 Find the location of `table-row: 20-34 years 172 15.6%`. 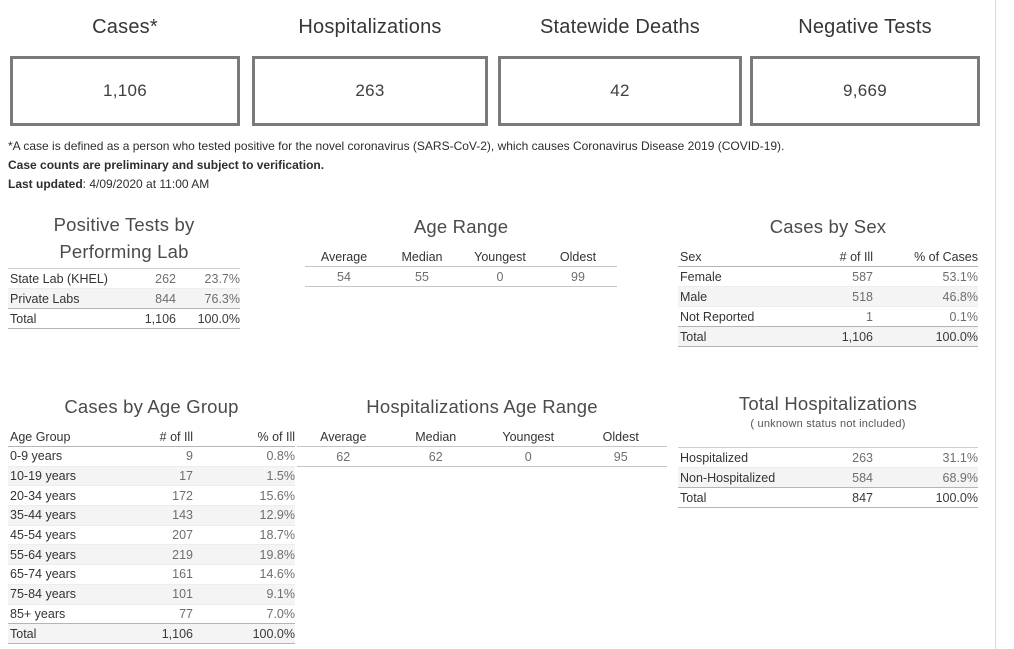

table-row: 20-34 years 172 15.6% is located at coordinates (151, 496).